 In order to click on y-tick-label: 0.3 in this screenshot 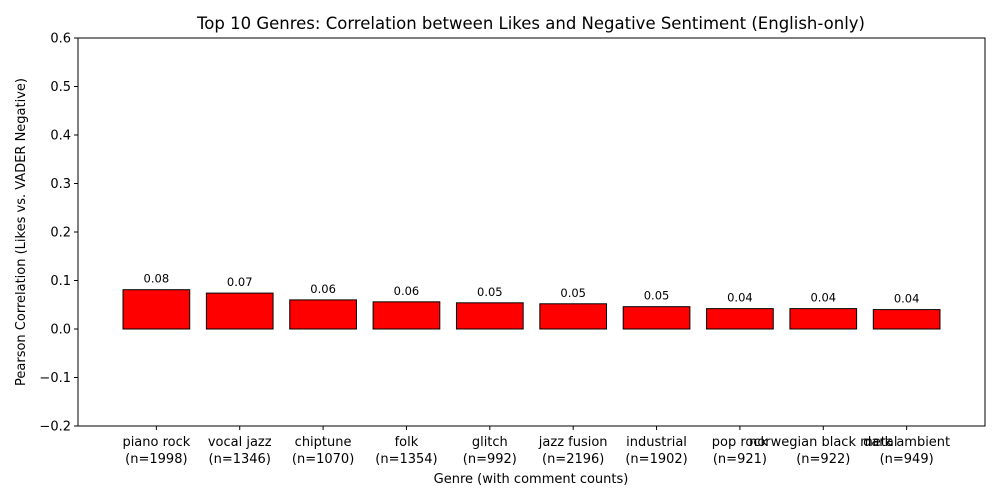, I will do `click(60, 184)`.